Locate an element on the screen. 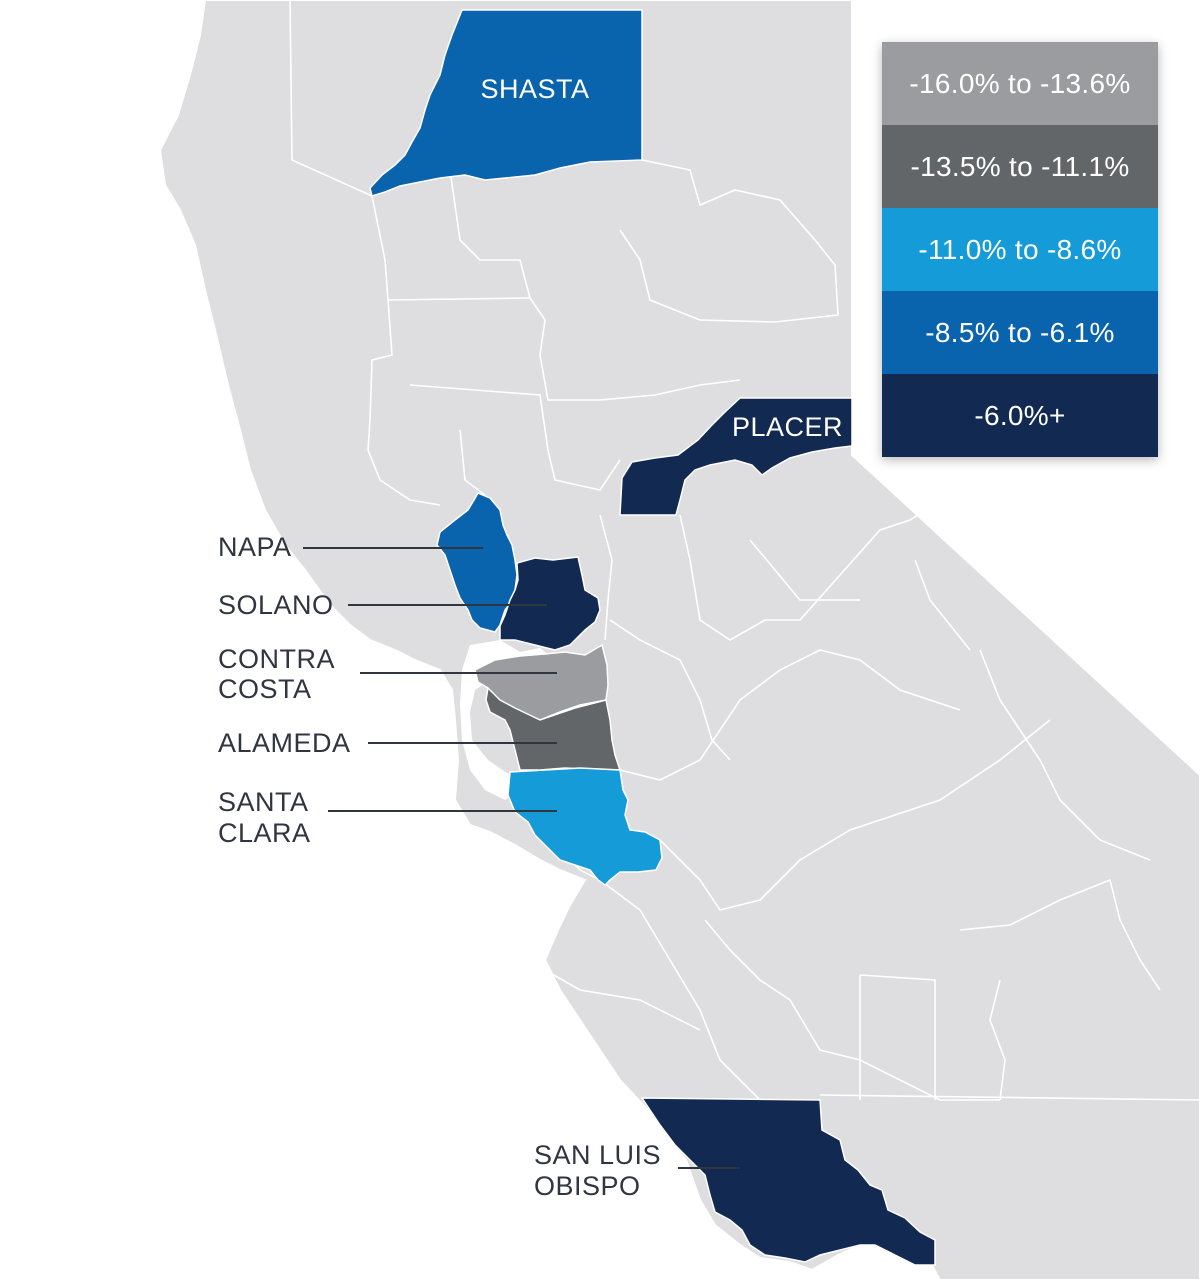 Image resolution: width=1200 pixels, height=1280 pixels. label-santa-clara-line2: CLARA is located at coordinates (264, 833).